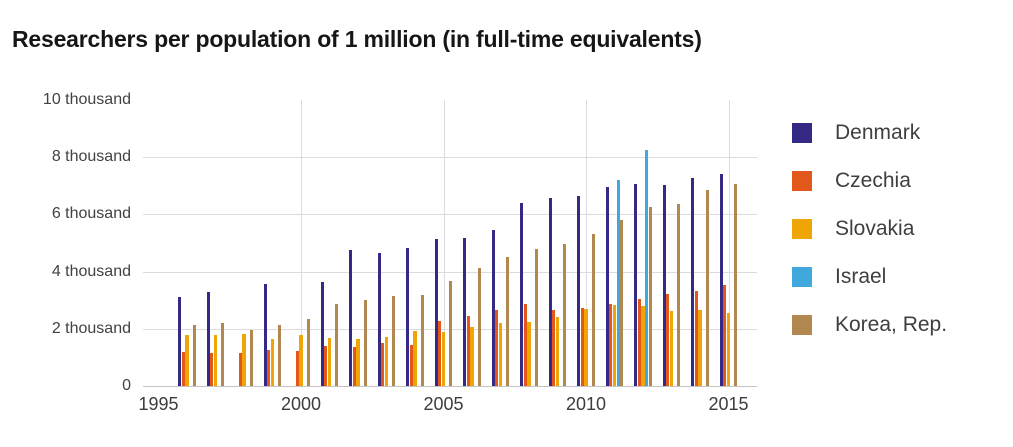 The width and height of the screenshot is (1013, 447). What do you see at coordinates (187, 360) in the screenshot?
I see `bar-slovakia-1996` at bounding box center [187, 360].